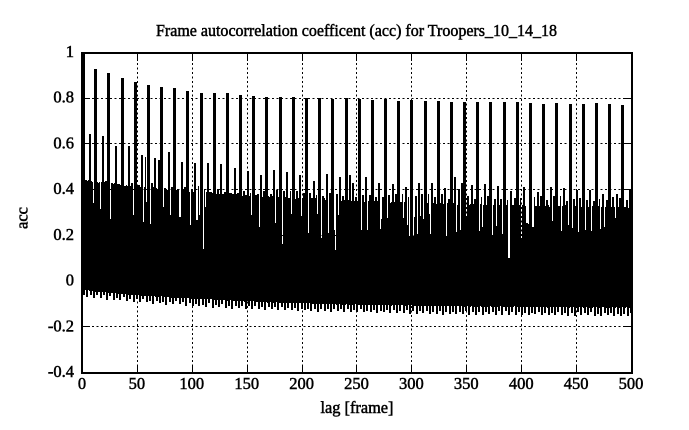 Image resolution: width=689 pixels, height=430 pixels. What do you see at coordinates (63, 234) in the screenshot?
I see `svg-text: 0.2` at bounding box center [63, 234].